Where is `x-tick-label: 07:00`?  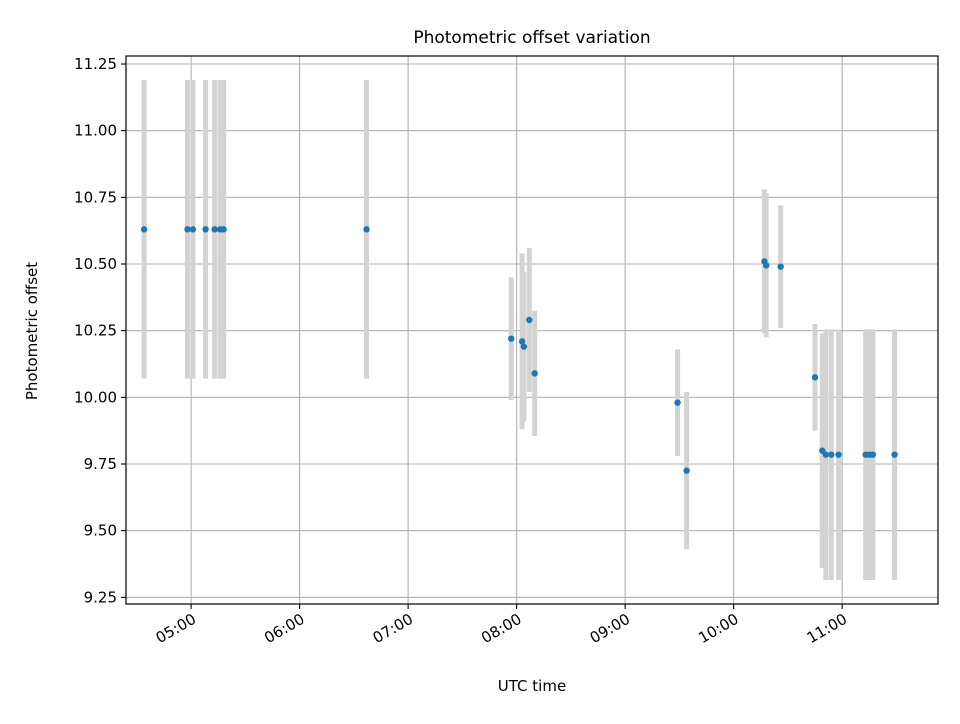
x-tick-label: 07:00 is located at coordinates (393, 628).